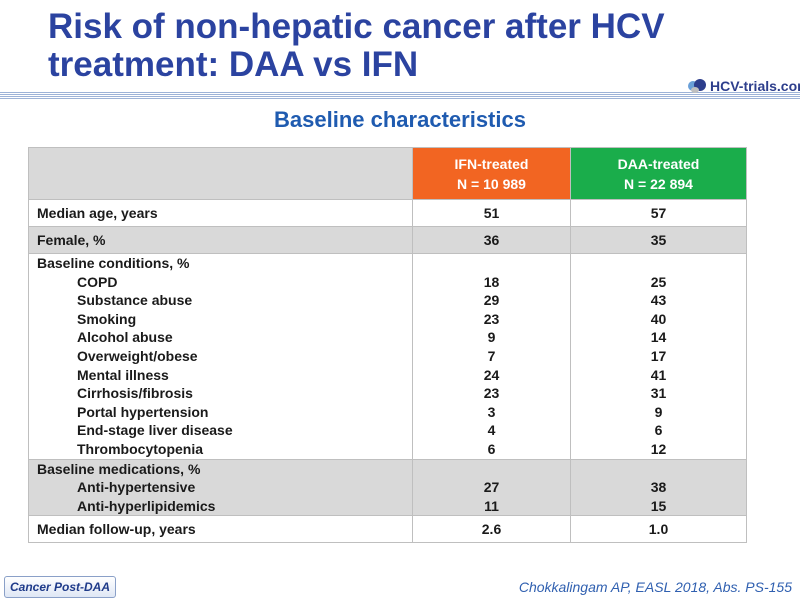 The width and height of the screenshot is (800, 600). What do you see at coordinates (400, 119) in the screenshot?
I see `table-subtitle: Baseline characteristics` at bounding box center [400, 119].